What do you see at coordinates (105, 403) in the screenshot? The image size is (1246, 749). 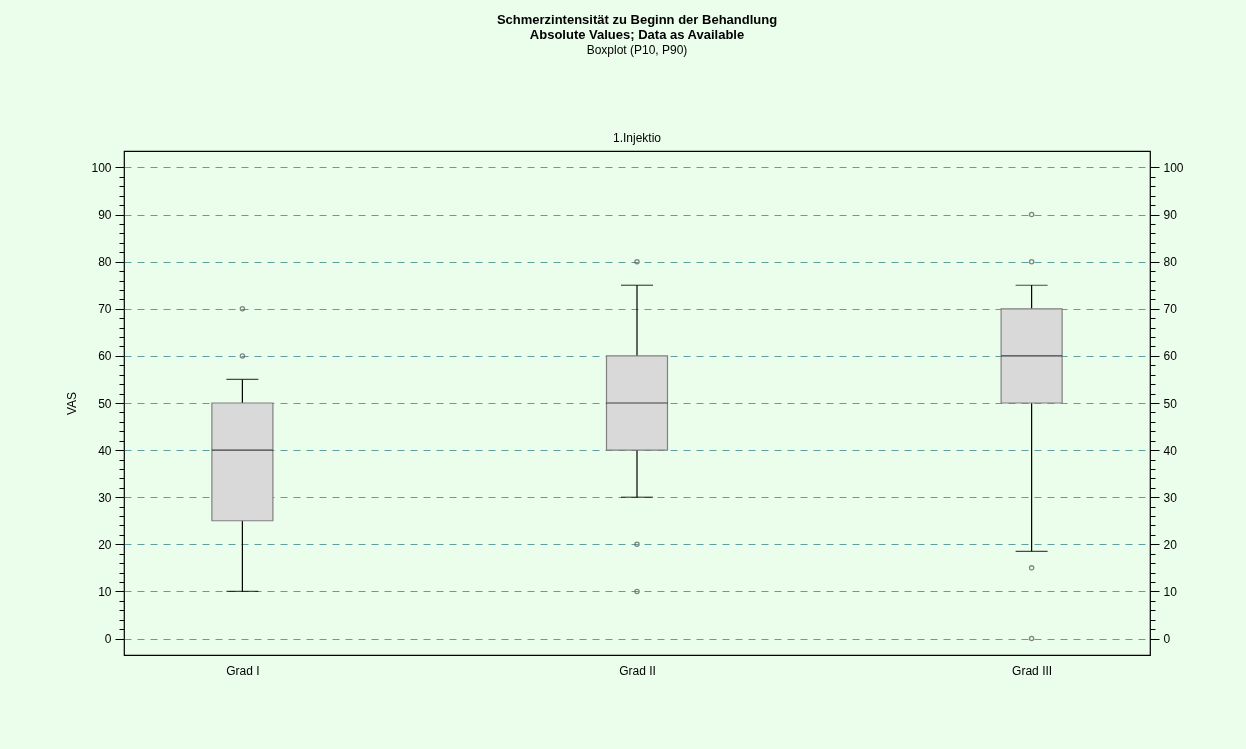 I see `y-tick-label: 50` at bounding box center [105, 403].